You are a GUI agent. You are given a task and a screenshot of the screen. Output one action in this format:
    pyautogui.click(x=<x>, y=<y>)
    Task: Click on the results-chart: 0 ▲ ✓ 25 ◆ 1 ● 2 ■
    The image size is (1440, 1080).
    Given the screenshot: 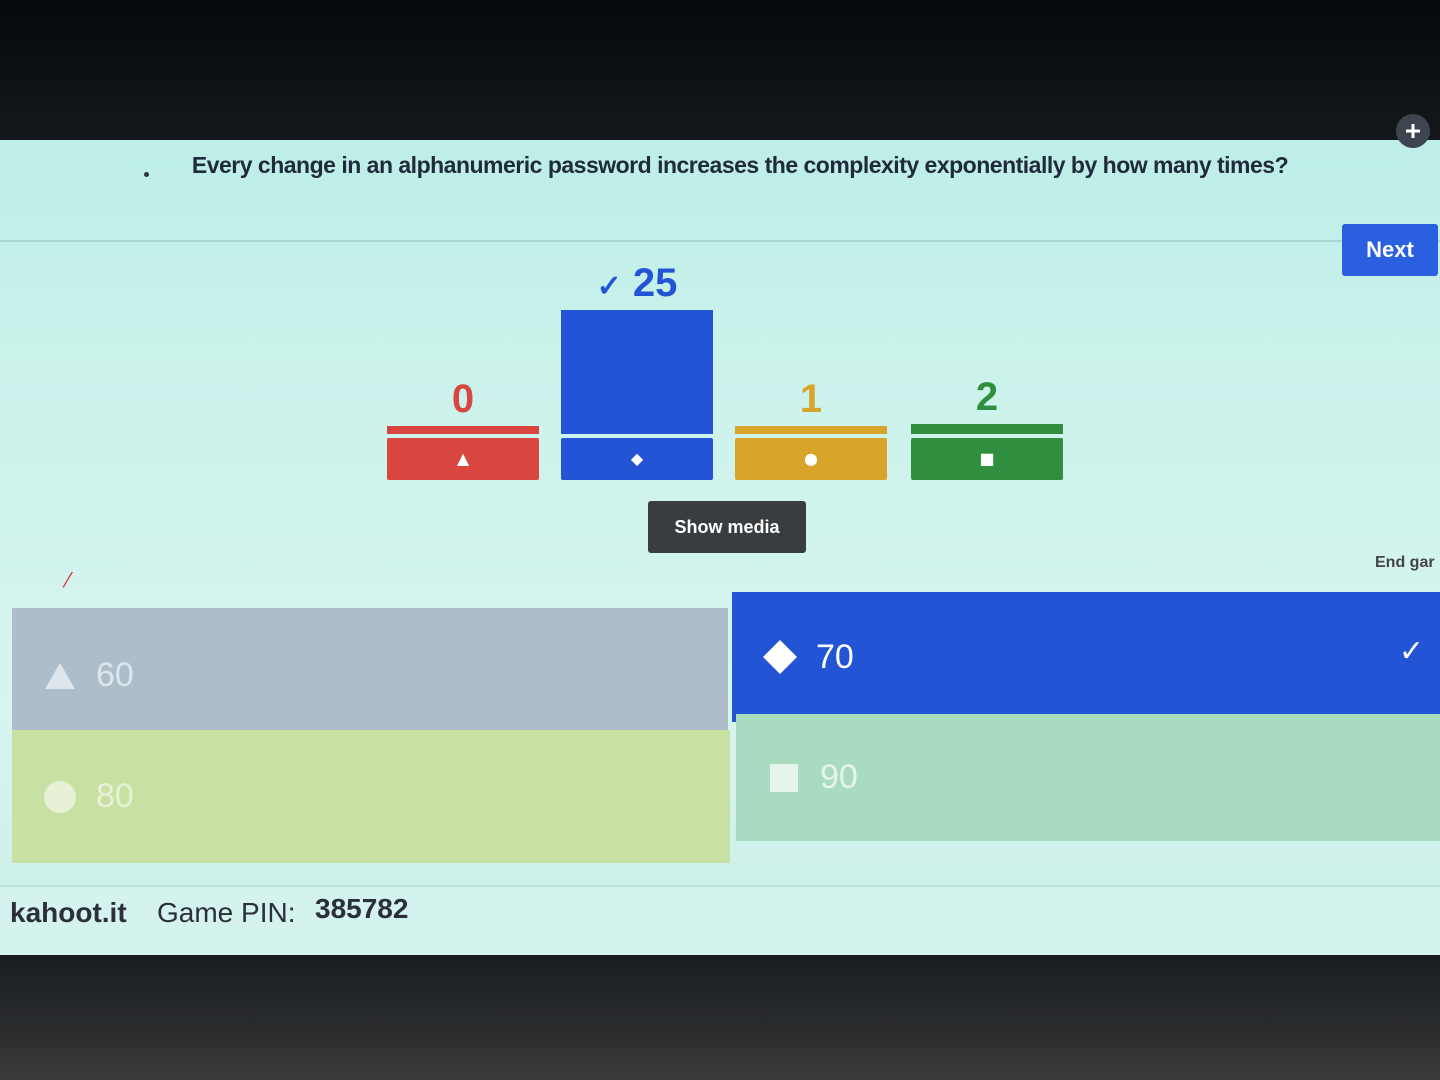 What is the action you would take?
    pyautogui.click(x=730, y=365)
    